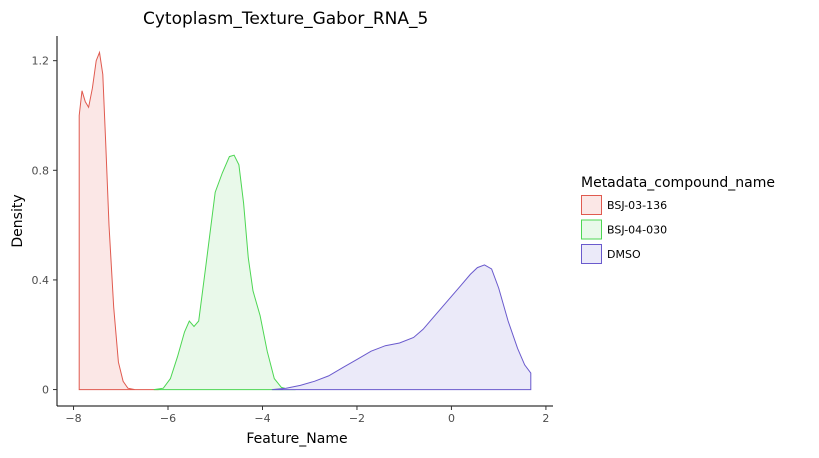 The image size is (819, 458). Describe the element at coordinates (624, 254) in the screenshot. I see `legend-label: DMSO` at that location.